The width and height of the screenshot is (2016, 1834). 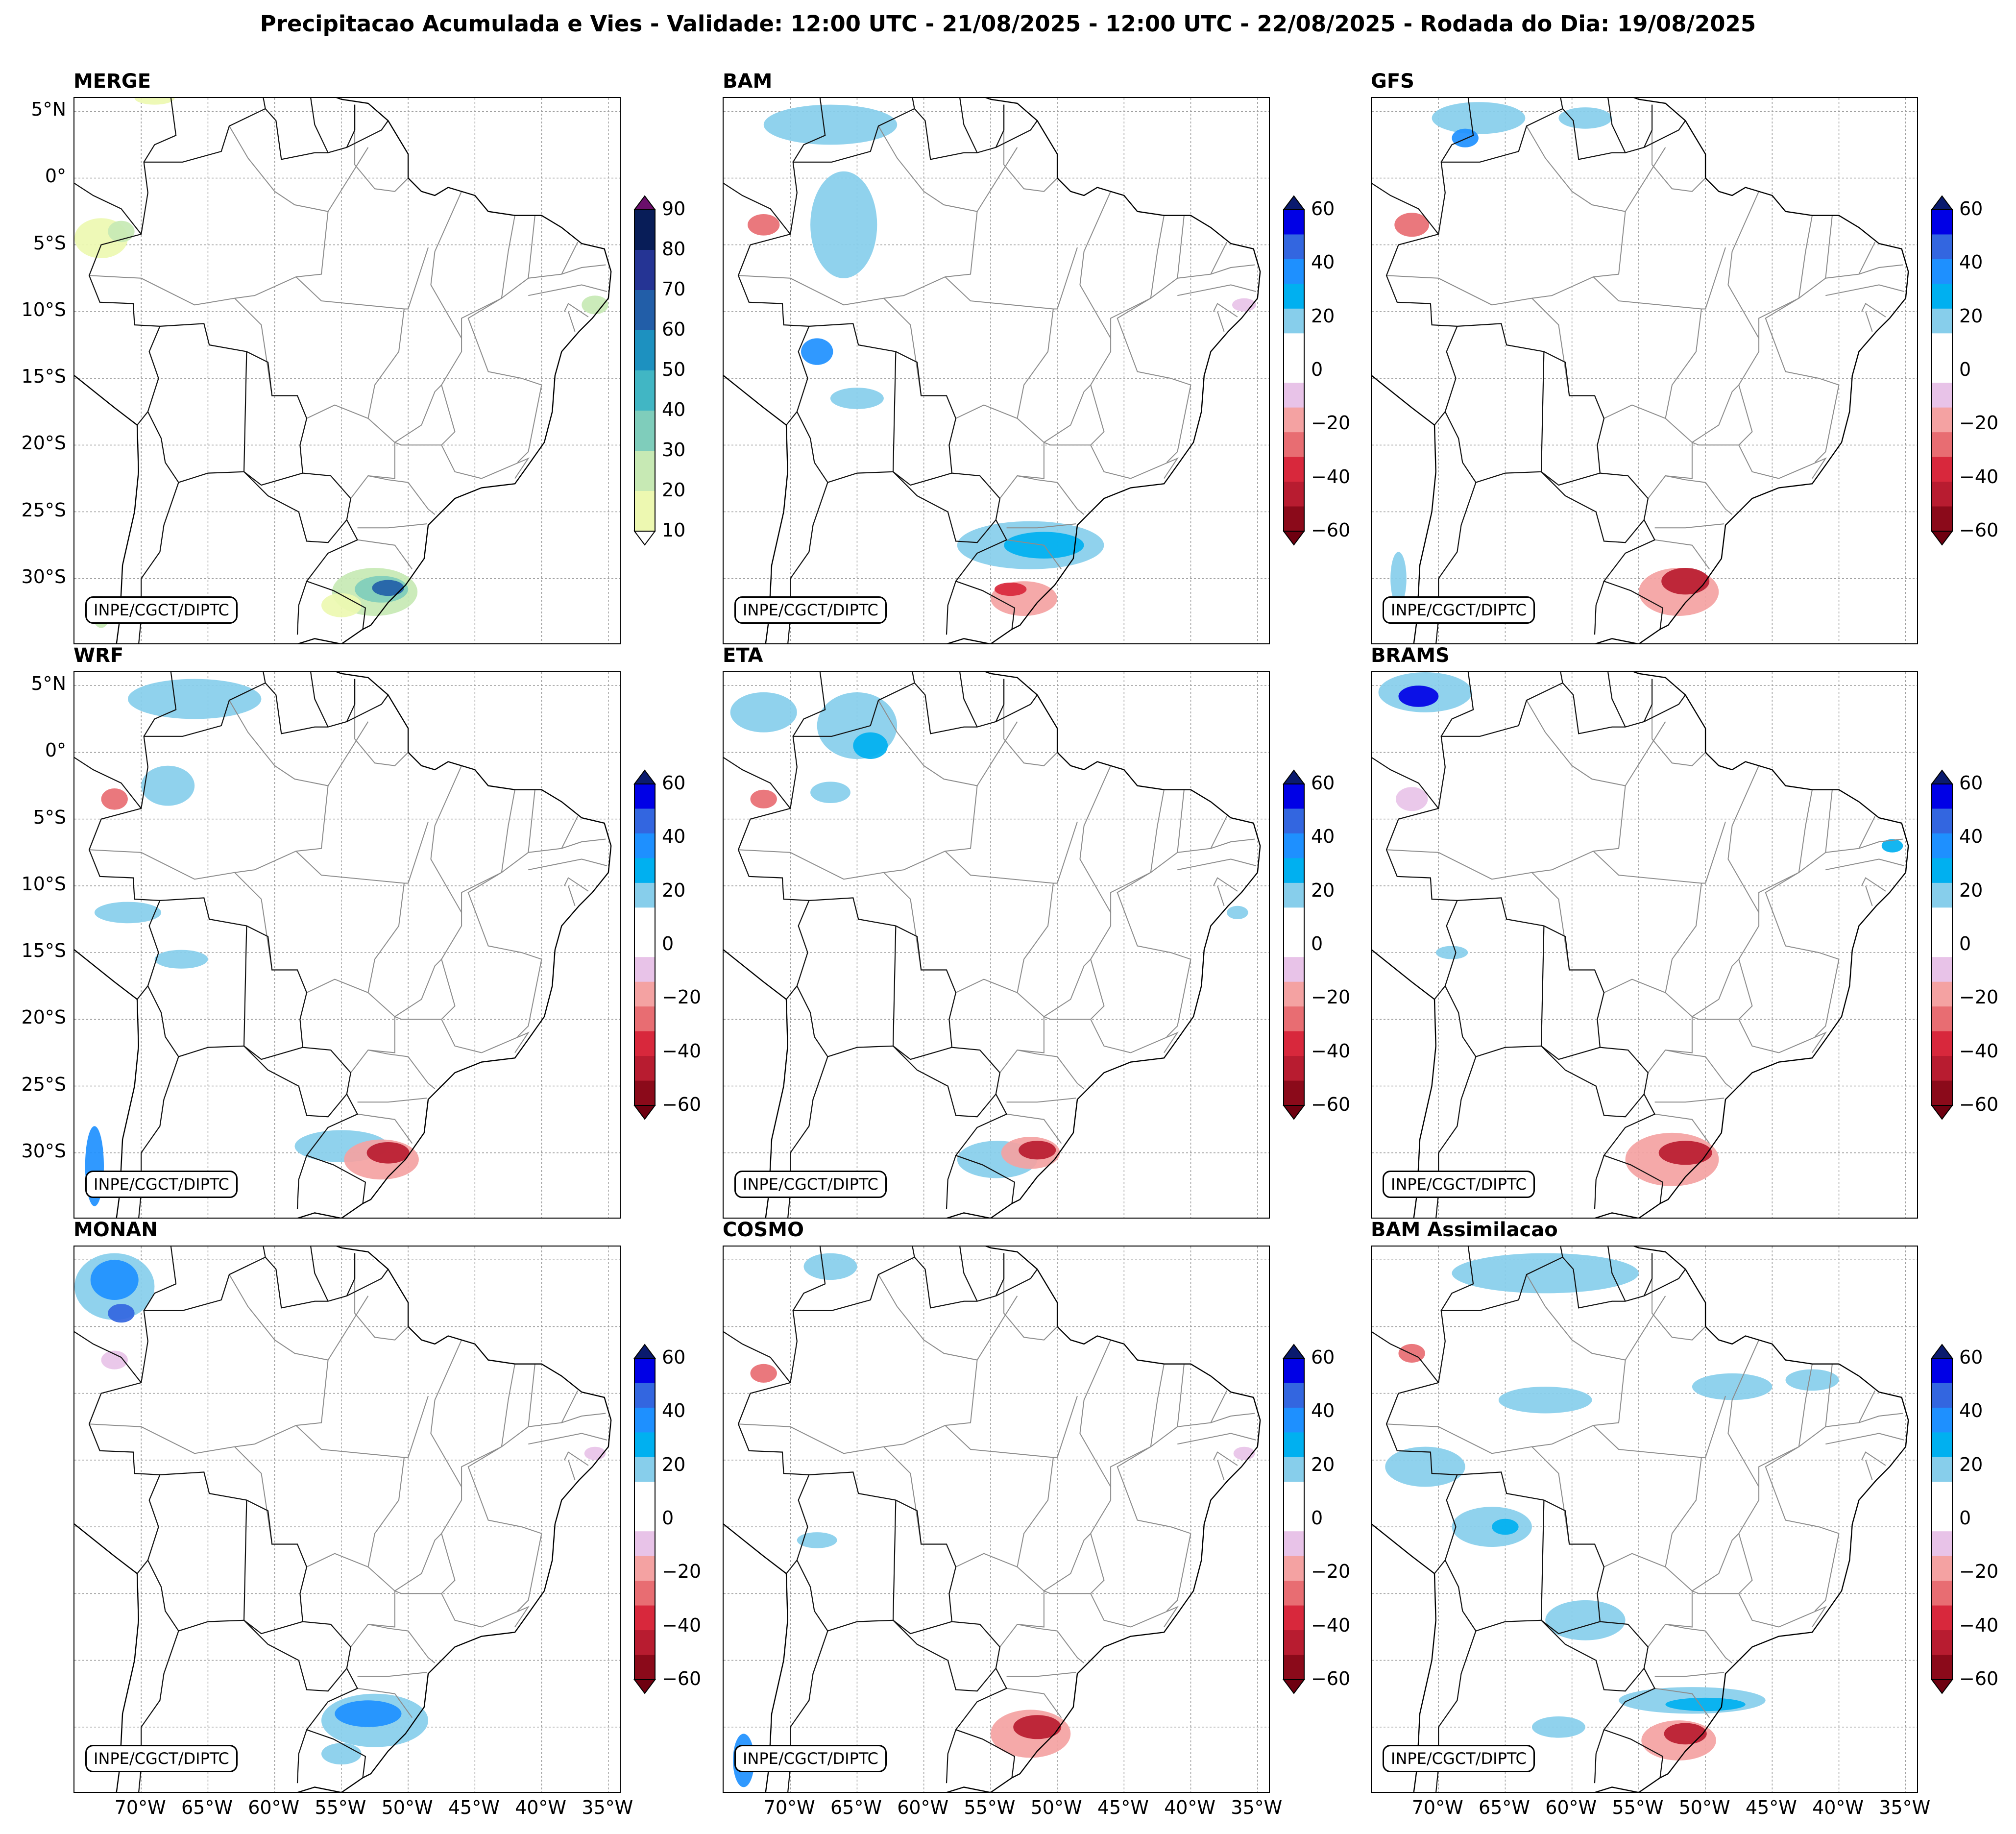 I want to click on panel-title: BAM Assimilacao, so click(x=1464, y=1230).